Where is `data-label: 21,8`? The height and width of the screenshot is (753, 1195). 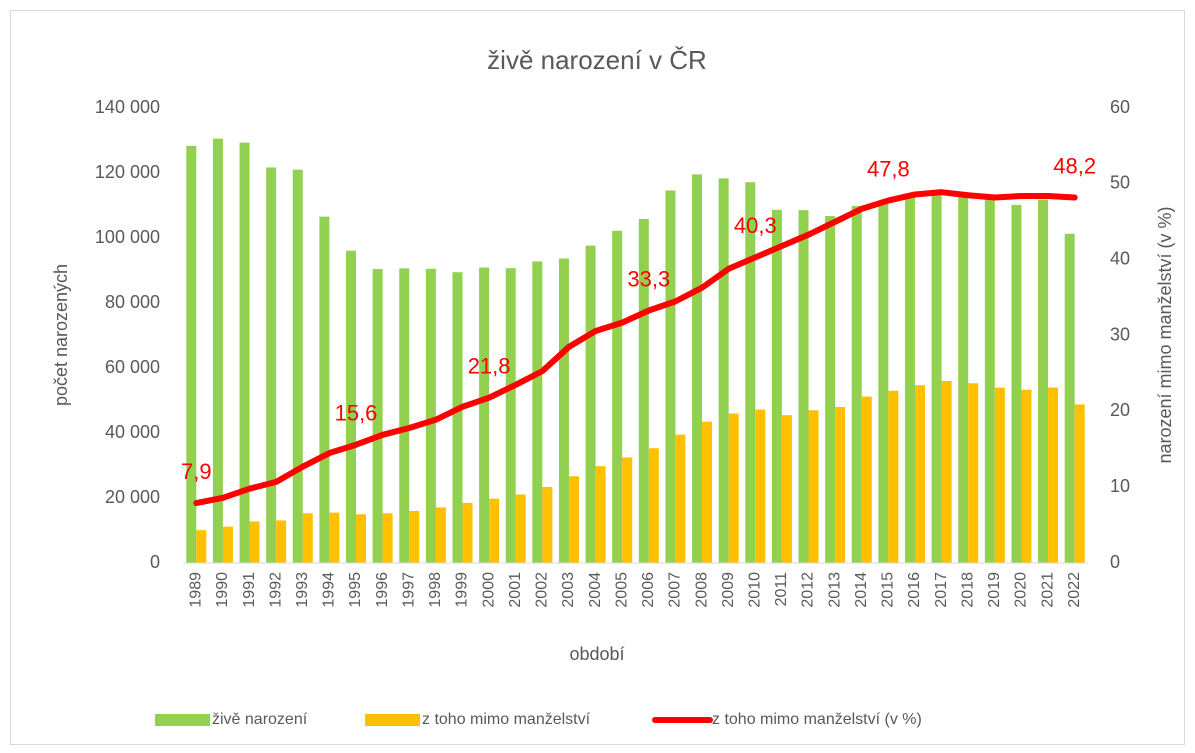
data-label: 21,8 is located at coordinates (489, 365).